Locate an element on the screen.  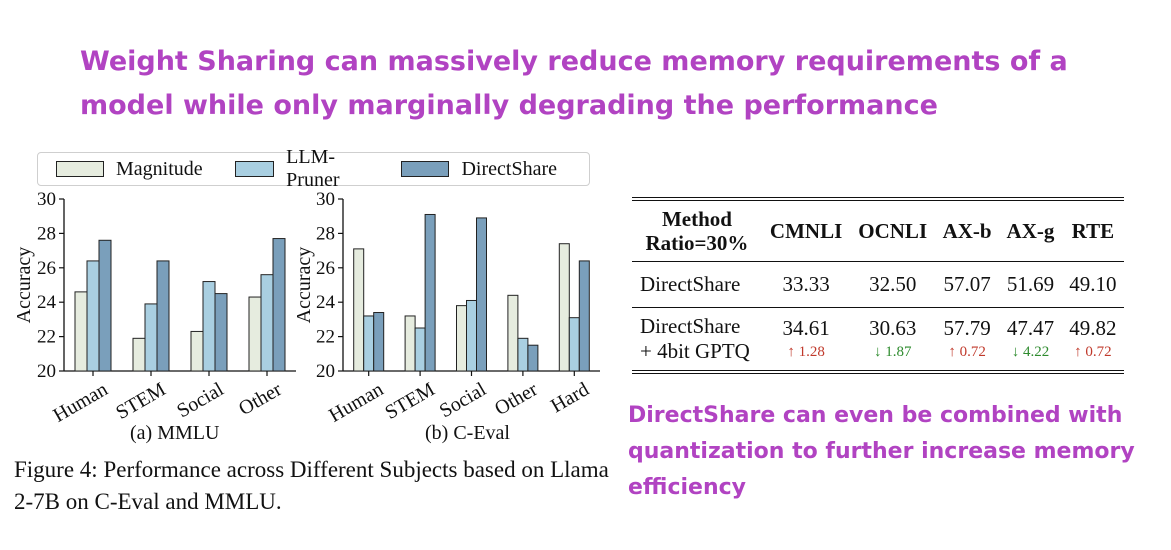
legend-swatch-directshare is located at coordinates (425, 169).